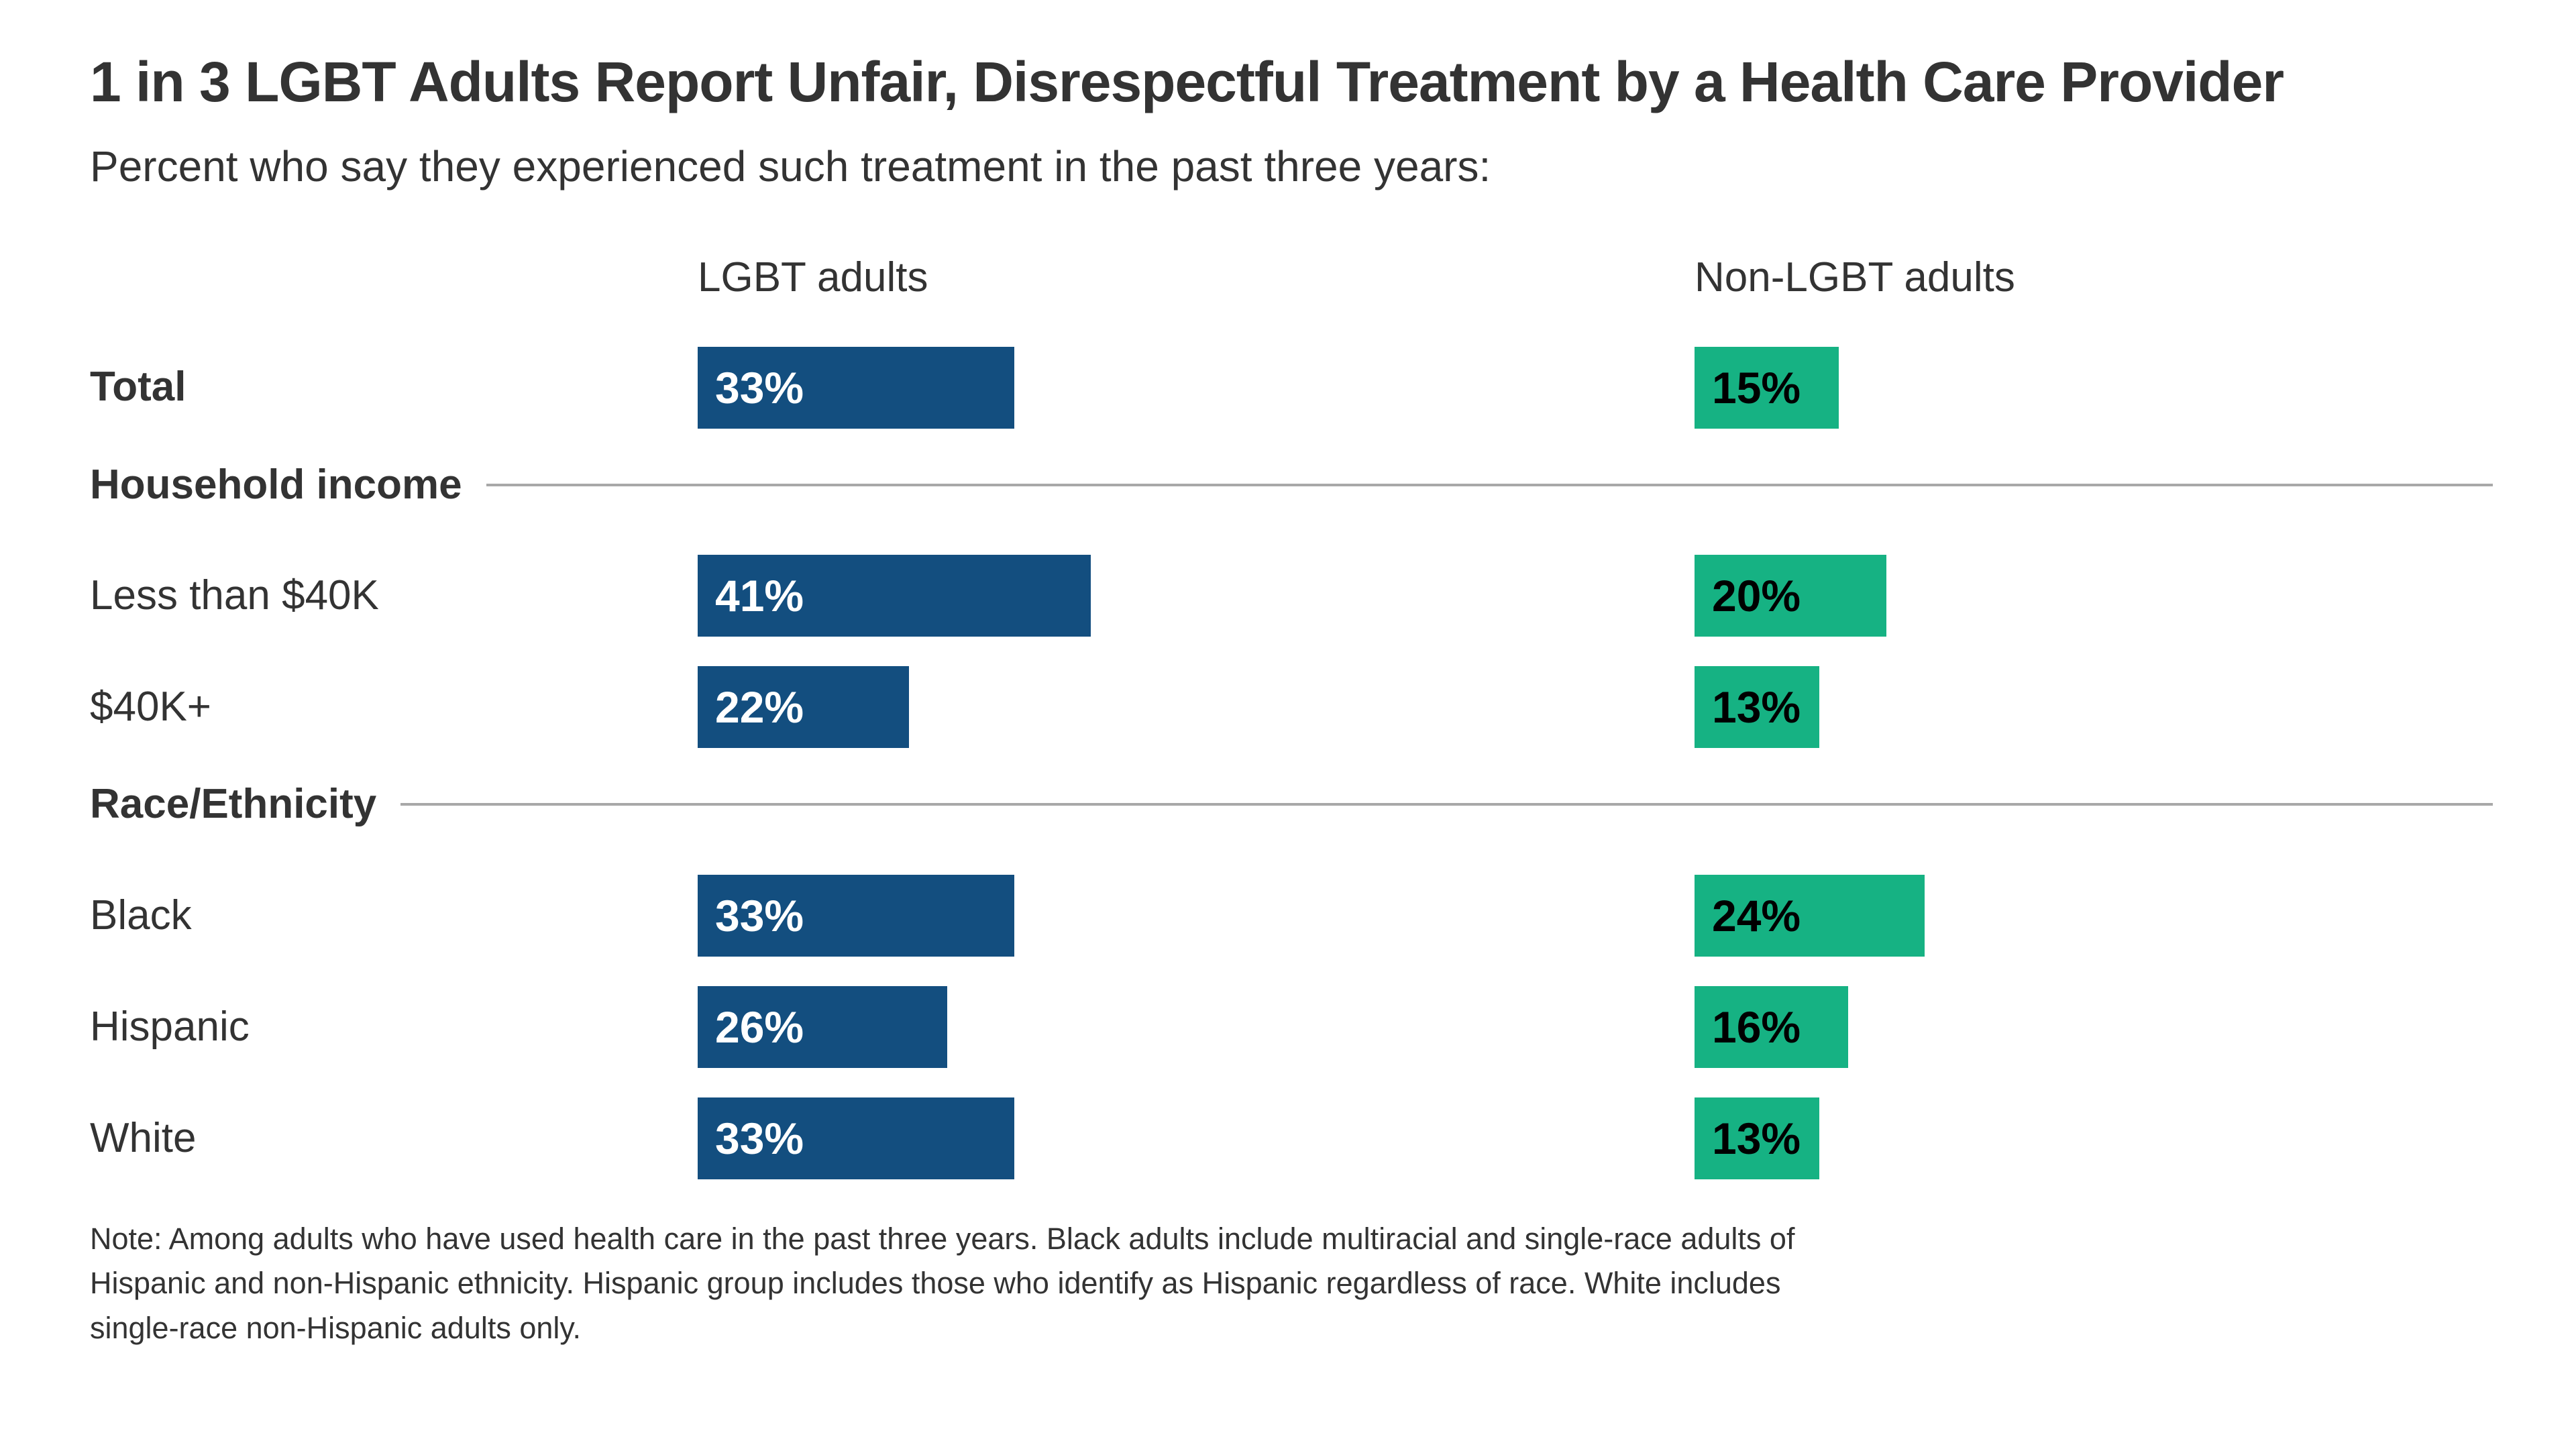 This screenshot has height=1449, width=2576. I want to click on non-lgbt-bar-cell: 24%, so click(2094, 915).